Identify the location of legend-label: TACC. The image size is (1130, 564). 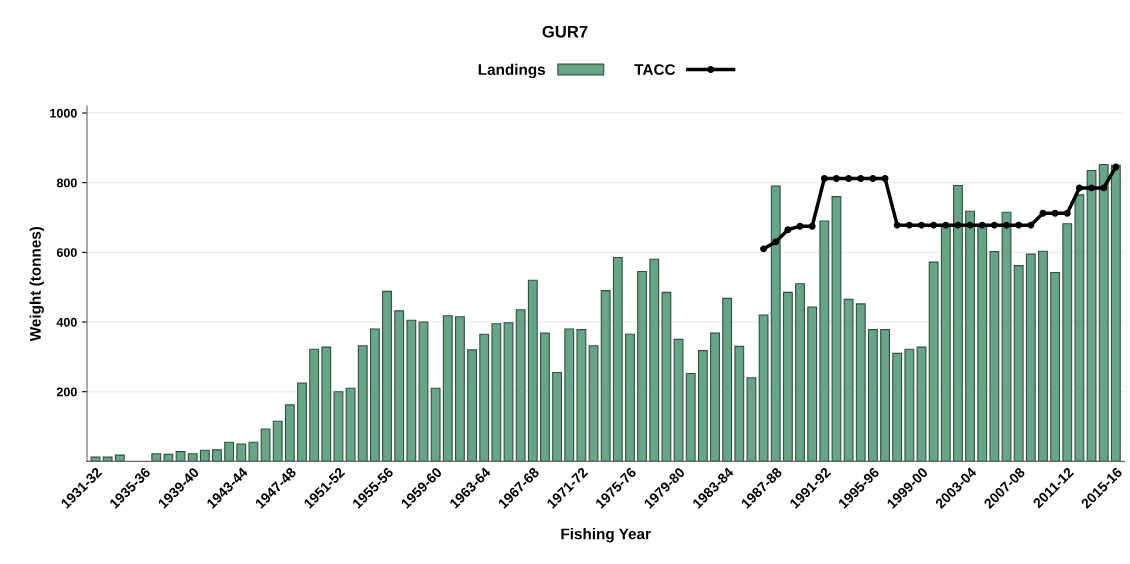
(655, 69).